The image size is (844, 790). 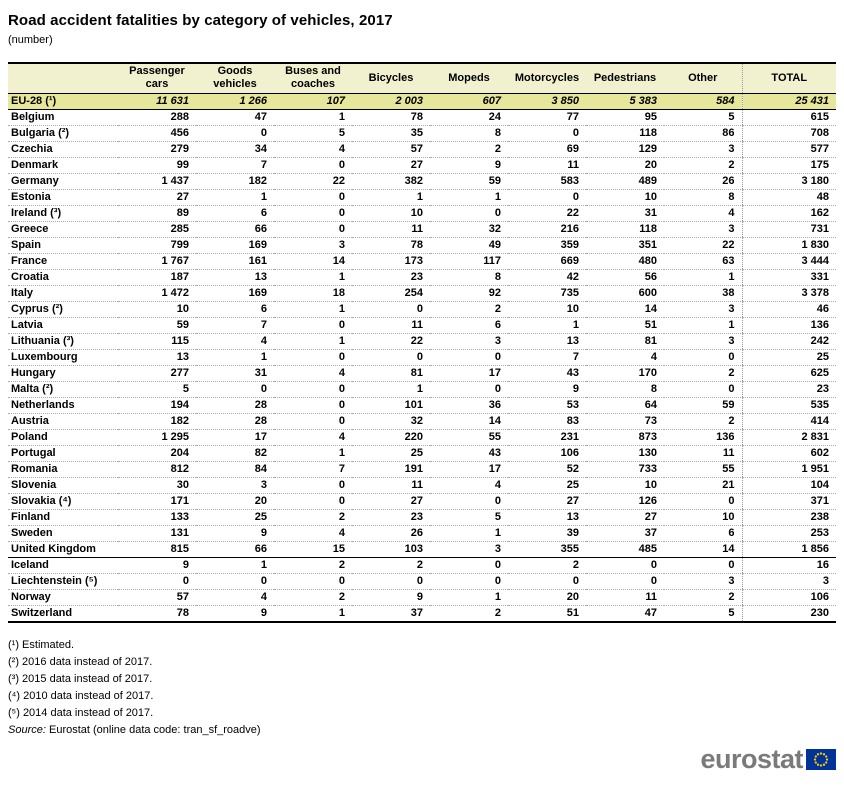 I want to click on column-header: Goods vehicles, so click(x=235, y=78).